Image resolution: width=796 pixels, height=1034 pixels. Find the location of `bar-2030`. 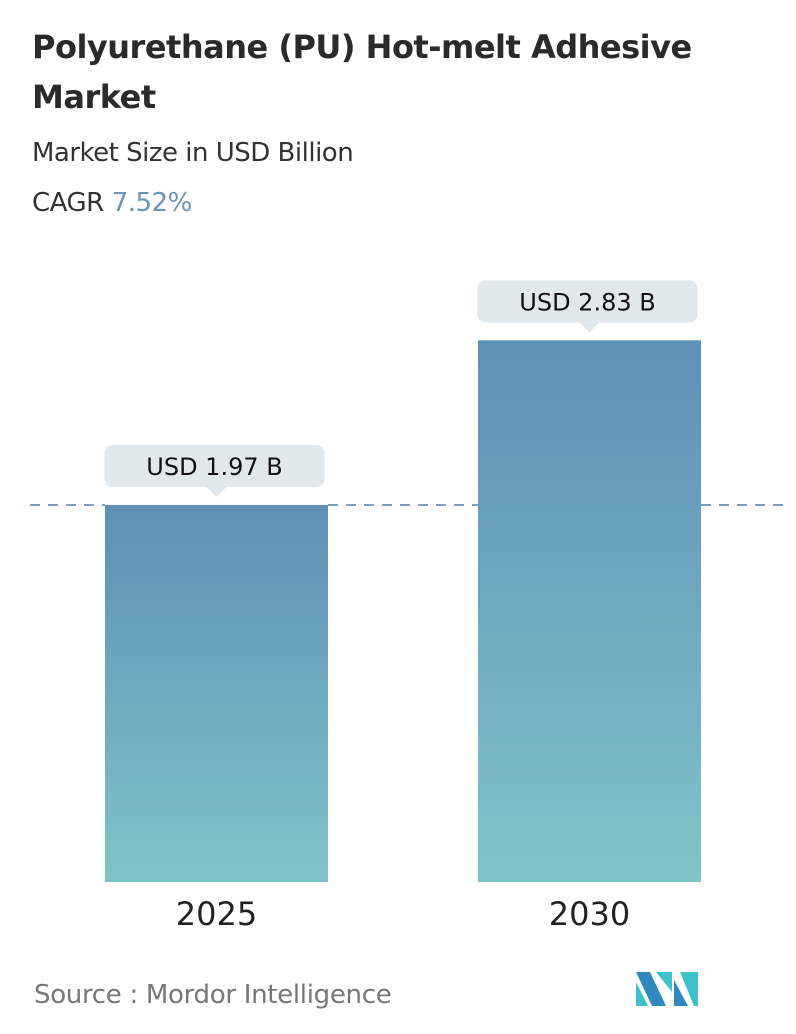

bar-2030 is located at coordinates (589, 611).